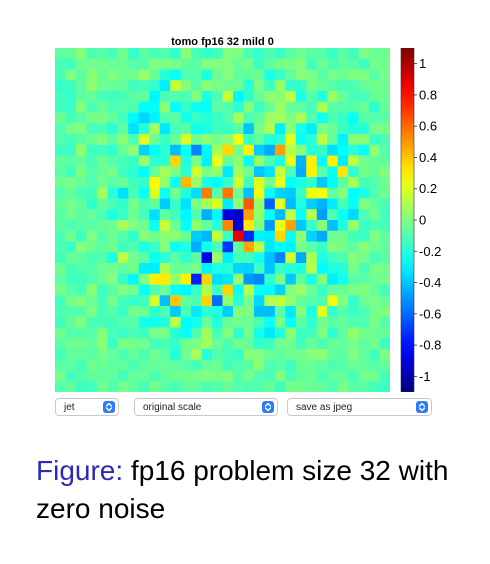 This screenshot has width=490, height=564. I want to click on scale-select: original scale, so click(206, 407).